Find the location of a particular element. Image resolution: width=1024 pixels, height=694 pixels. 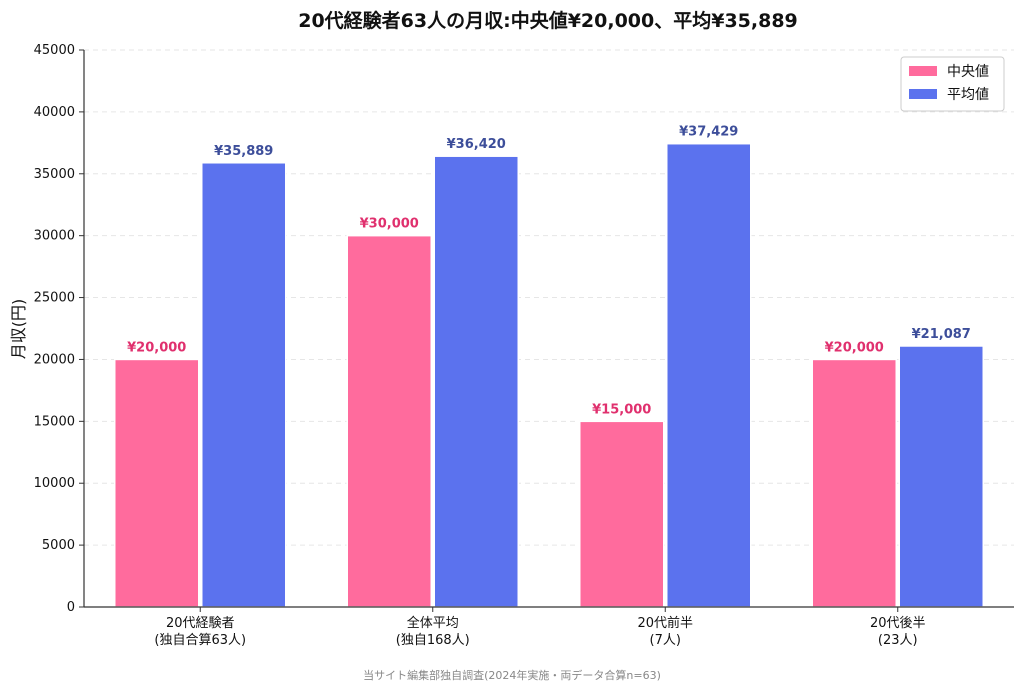

data-label: ¥35,889 is located at coordinates (243, 151).